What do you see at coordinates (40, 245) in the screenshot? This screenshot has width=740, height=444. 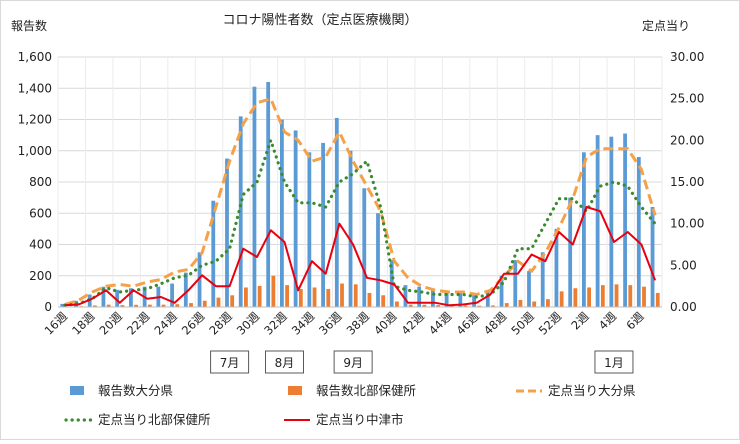 I see `left-tick-label: 400` at bounding box center [40, 245].